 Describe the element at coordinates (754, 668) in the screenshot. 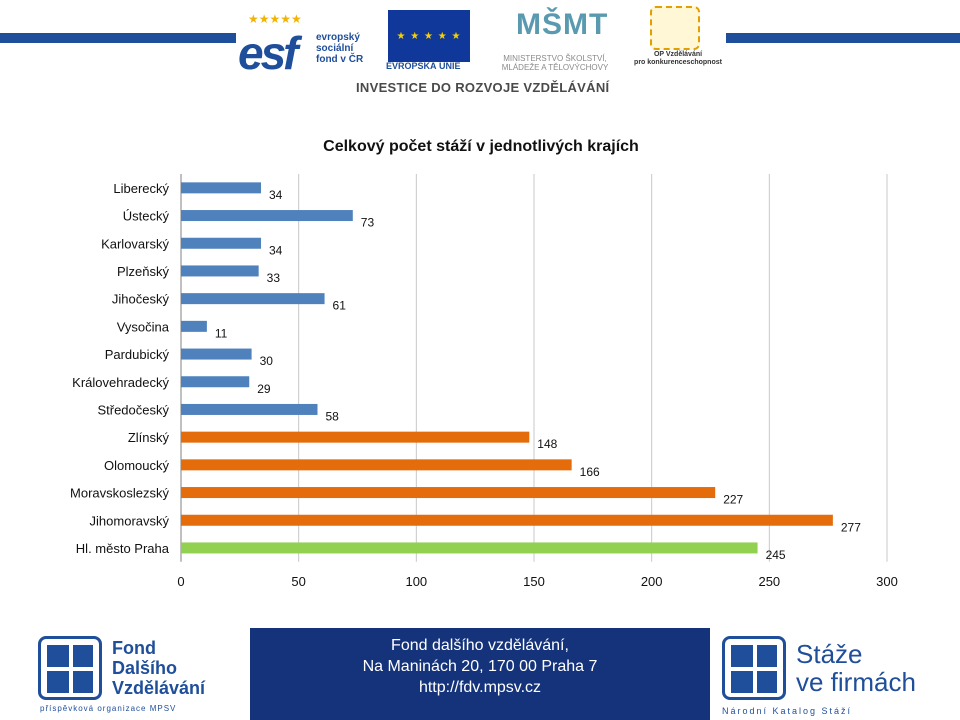

I see `staze-logo-icon` at that location.